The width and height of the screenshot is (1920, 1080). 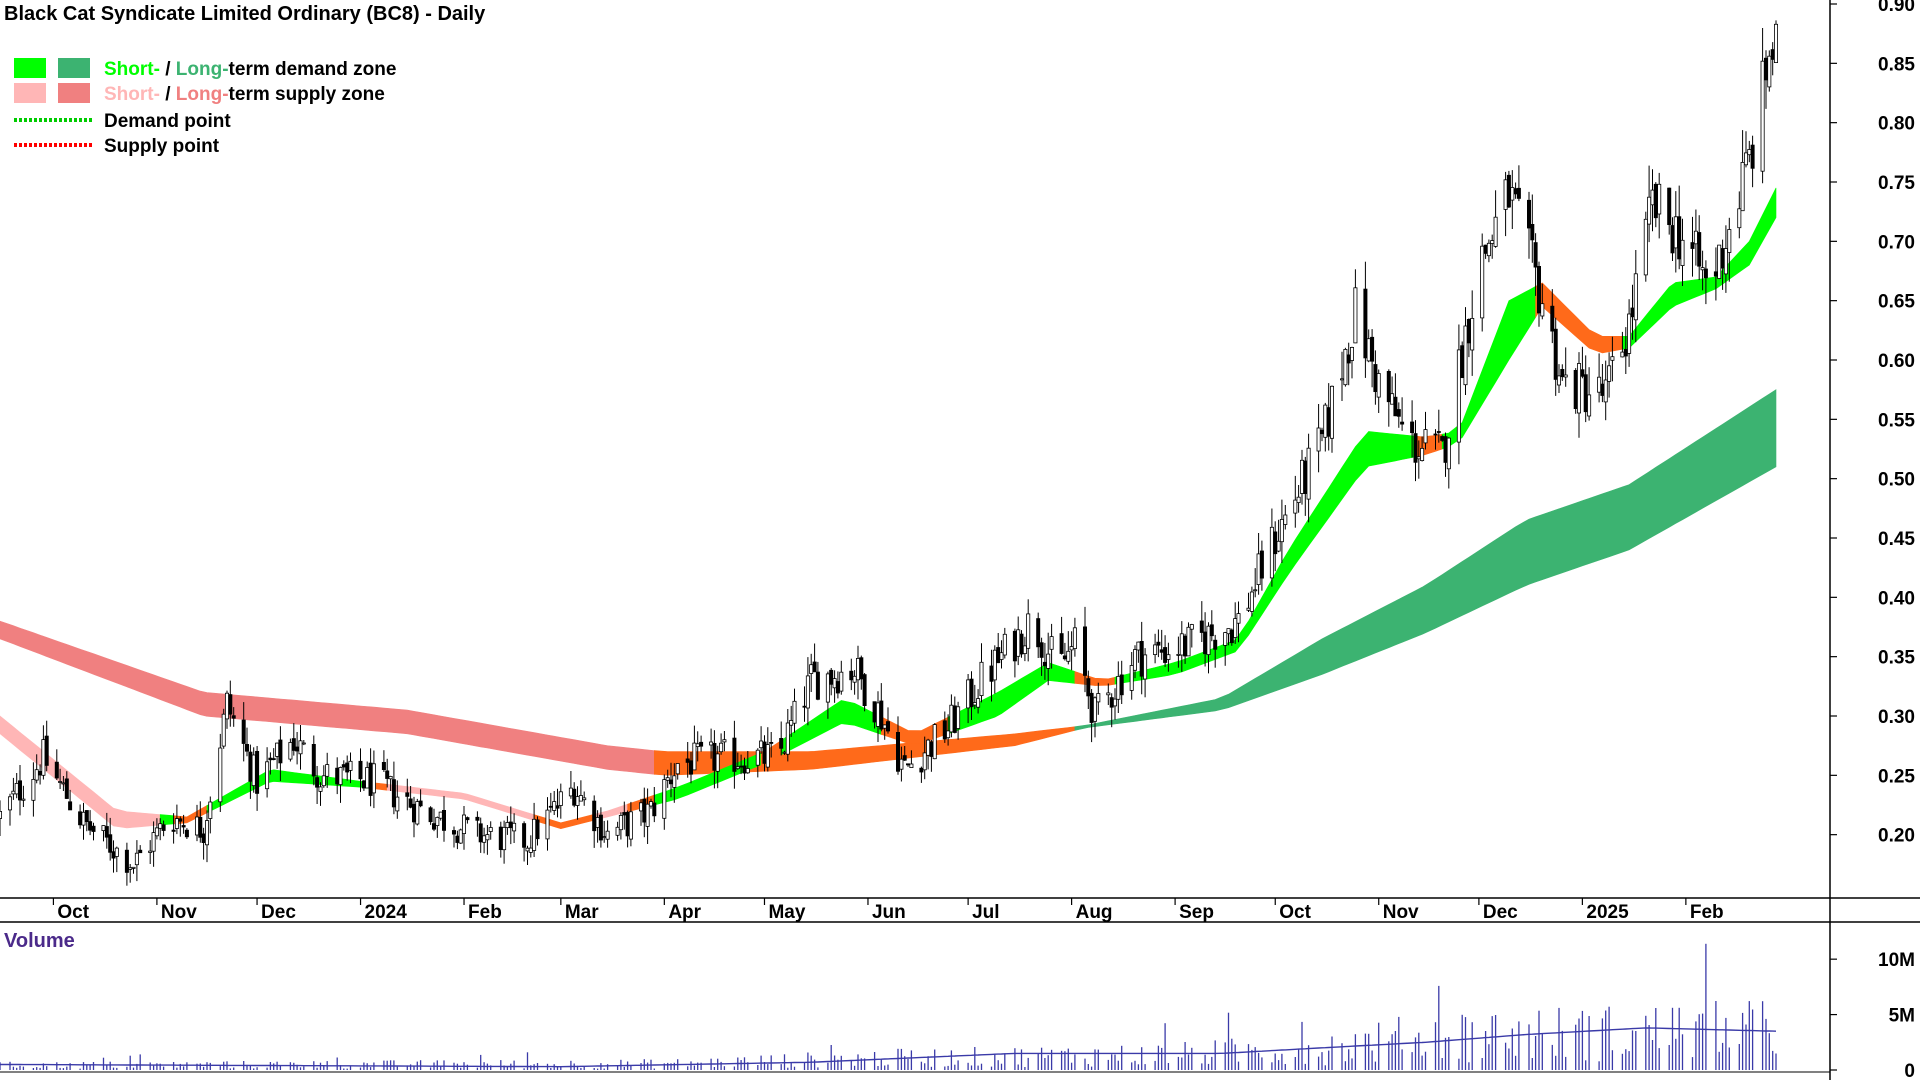 I want to click on volume-tick-label: 10M, so click(x=1896, y=960).